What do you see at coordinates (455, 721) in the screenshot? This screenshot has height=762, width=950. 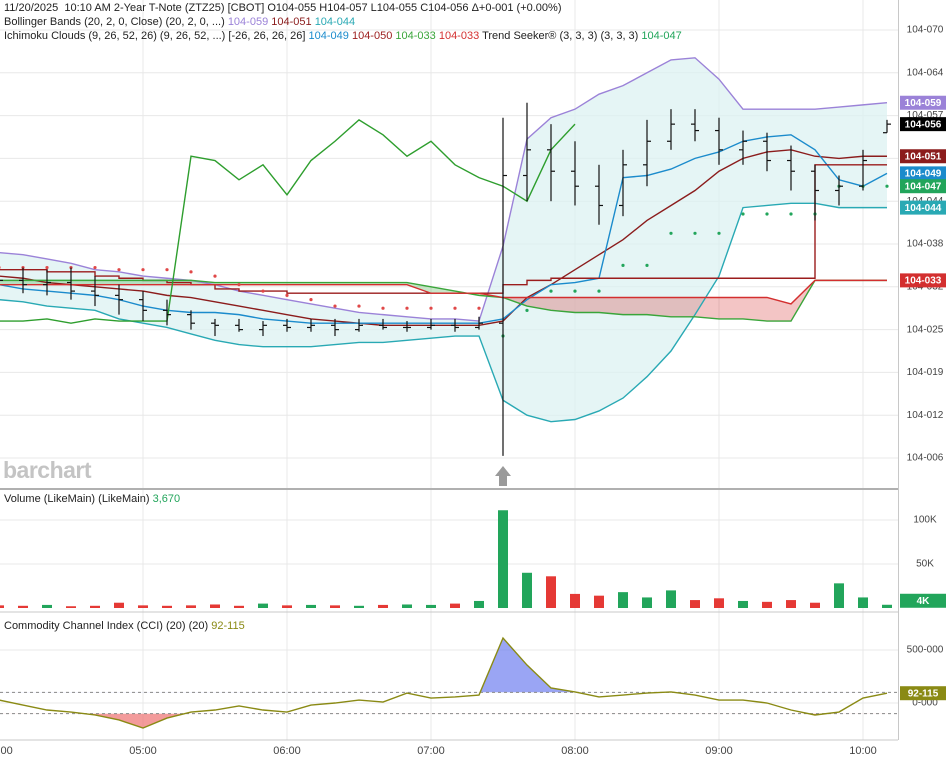 I see `cci-fill` at bounding box center [455, 721].